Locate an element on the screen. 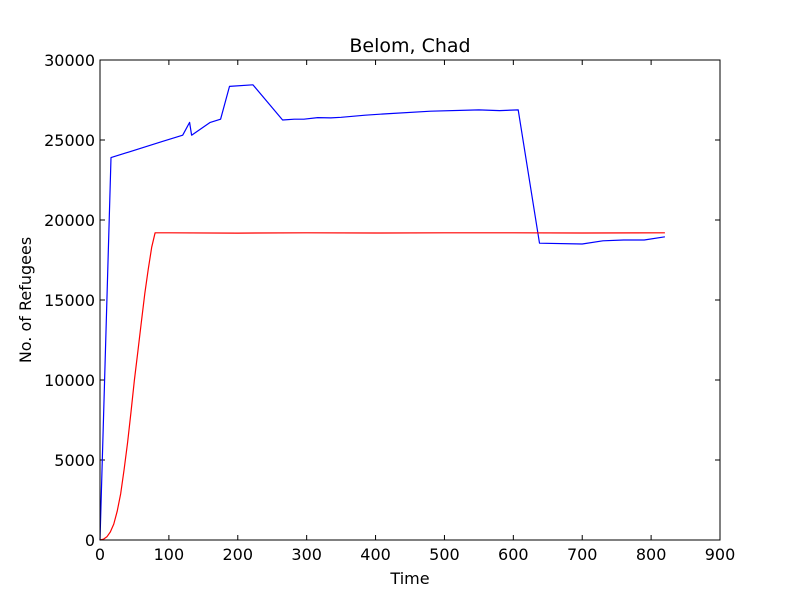  x-tick-label: 100 is located at coordinates (169, 554).